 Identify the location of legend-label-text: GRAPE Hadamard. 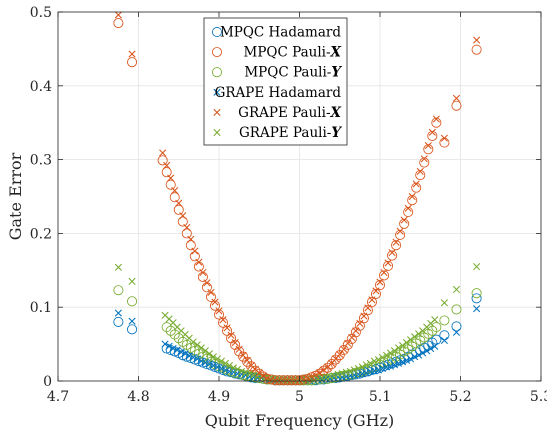
(278, 93).